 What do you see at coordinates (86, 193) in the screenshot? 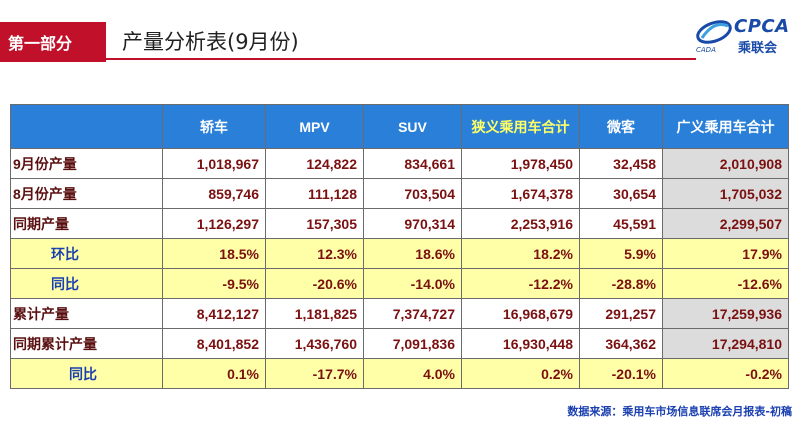
I see `row-label: 8月份产量` at bounding box center [86, 193].